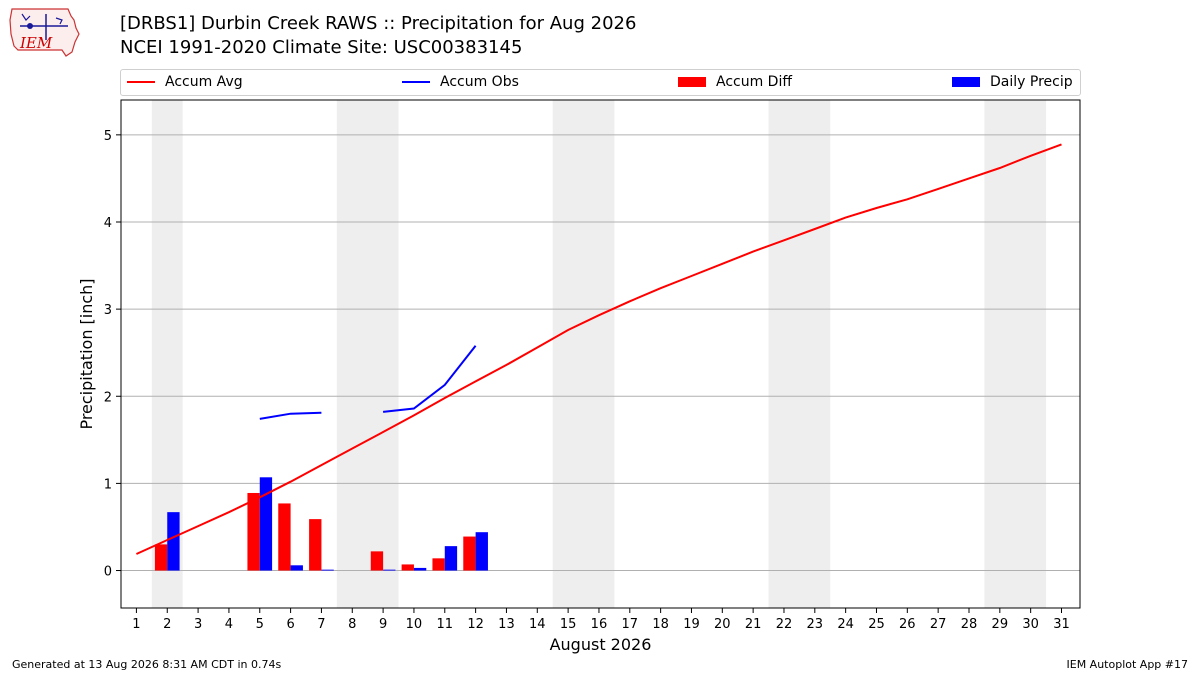 This screenshot has width=1200, height=675. What do you see at coordinates (136, 624) in the screenshot?
I see `x-tick-label: 1` at bounding box center [136, 624].